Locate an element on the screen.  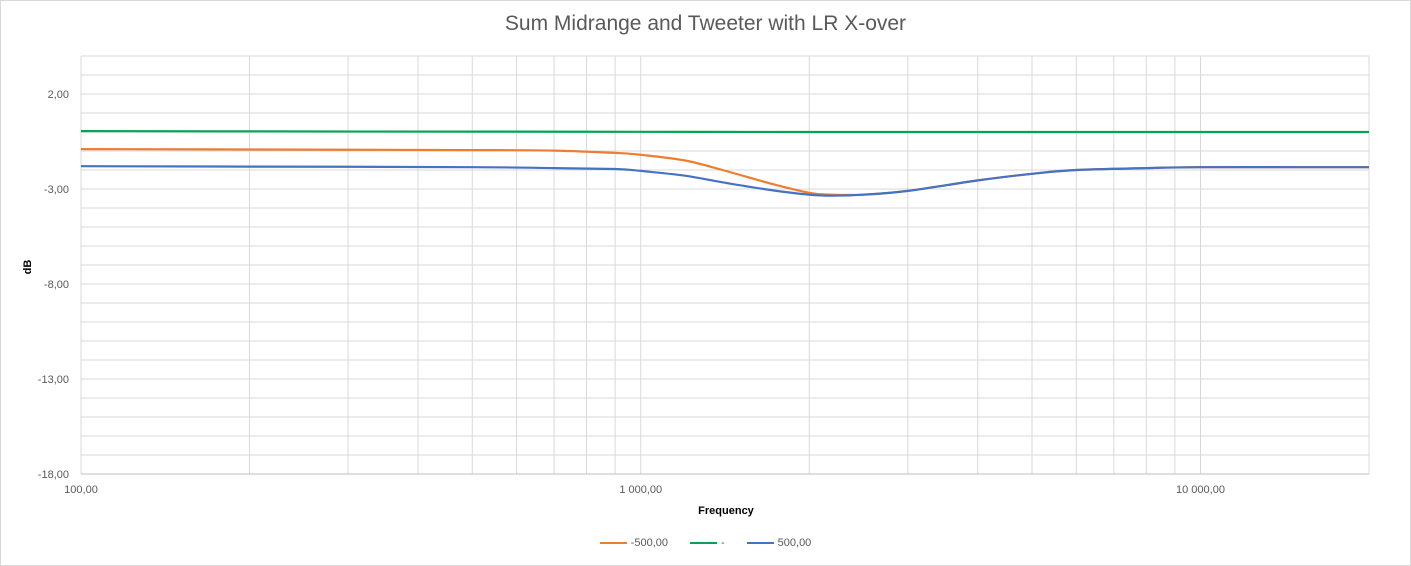
y-tick-label: -8,00 is located at coordinates (56, 285).